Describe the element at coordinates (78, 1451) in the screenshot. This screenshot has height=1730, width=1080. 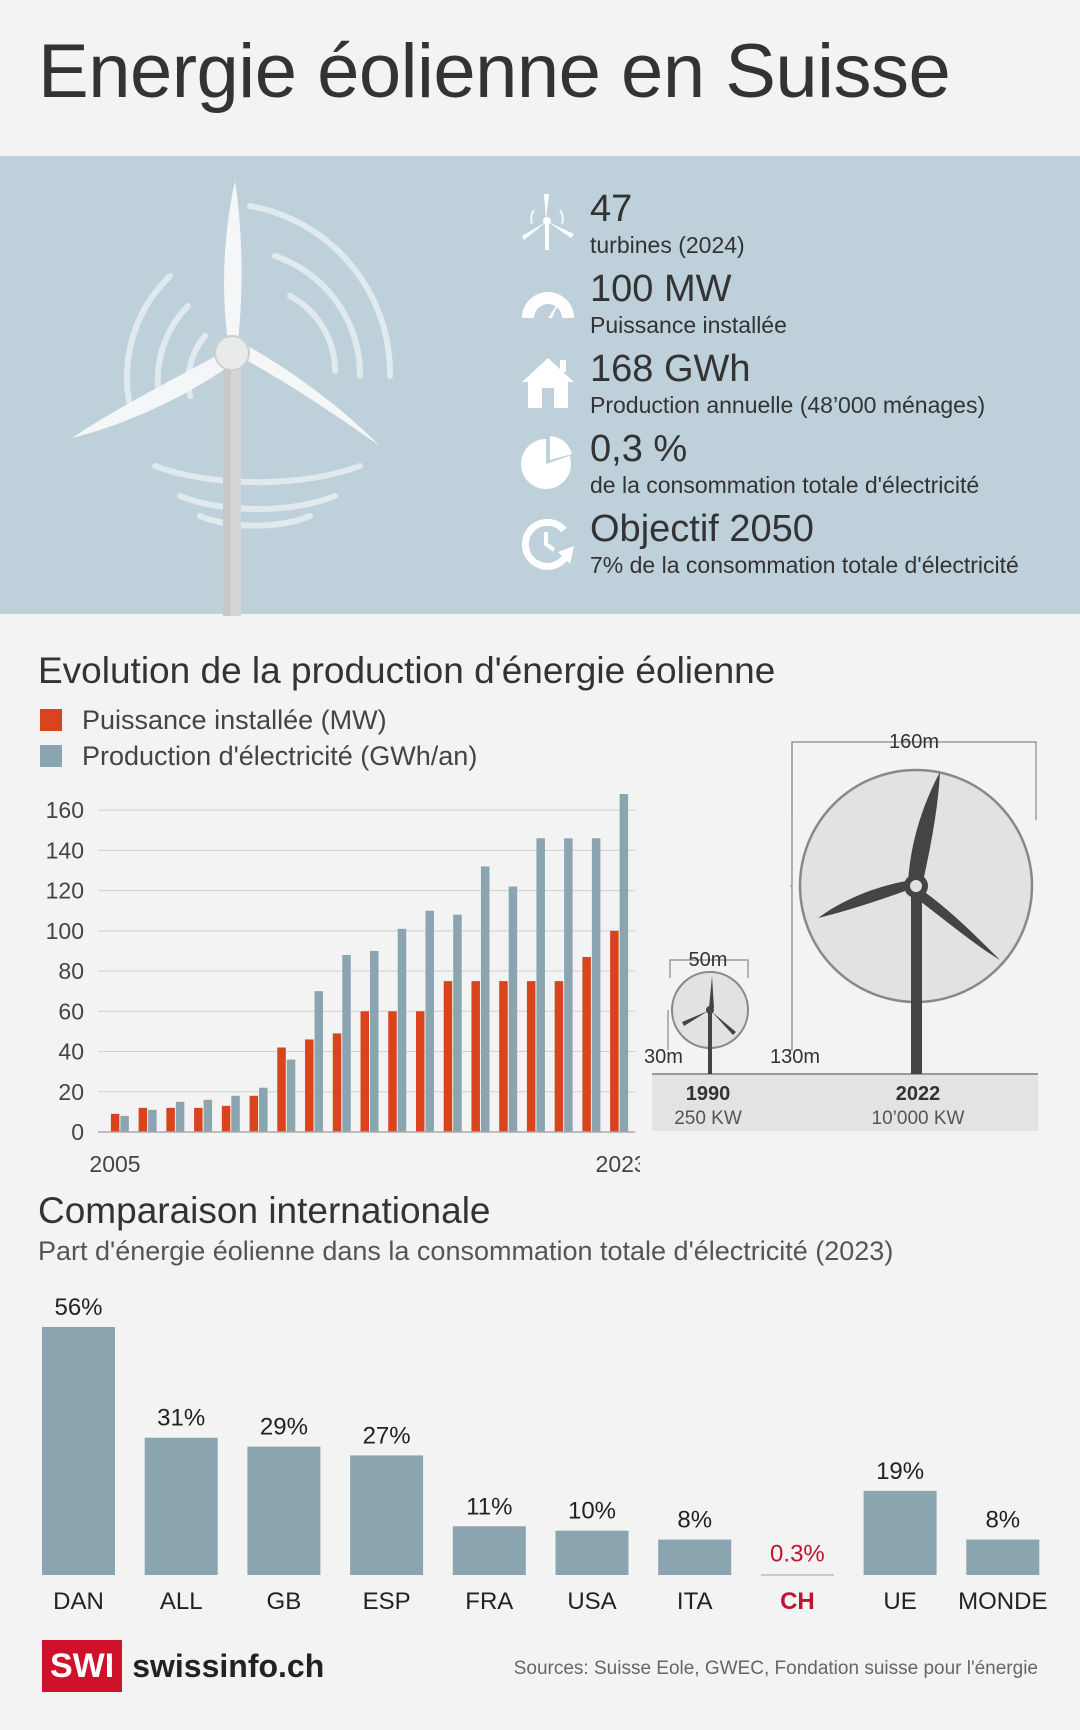
I see `bar-dan` at that location.